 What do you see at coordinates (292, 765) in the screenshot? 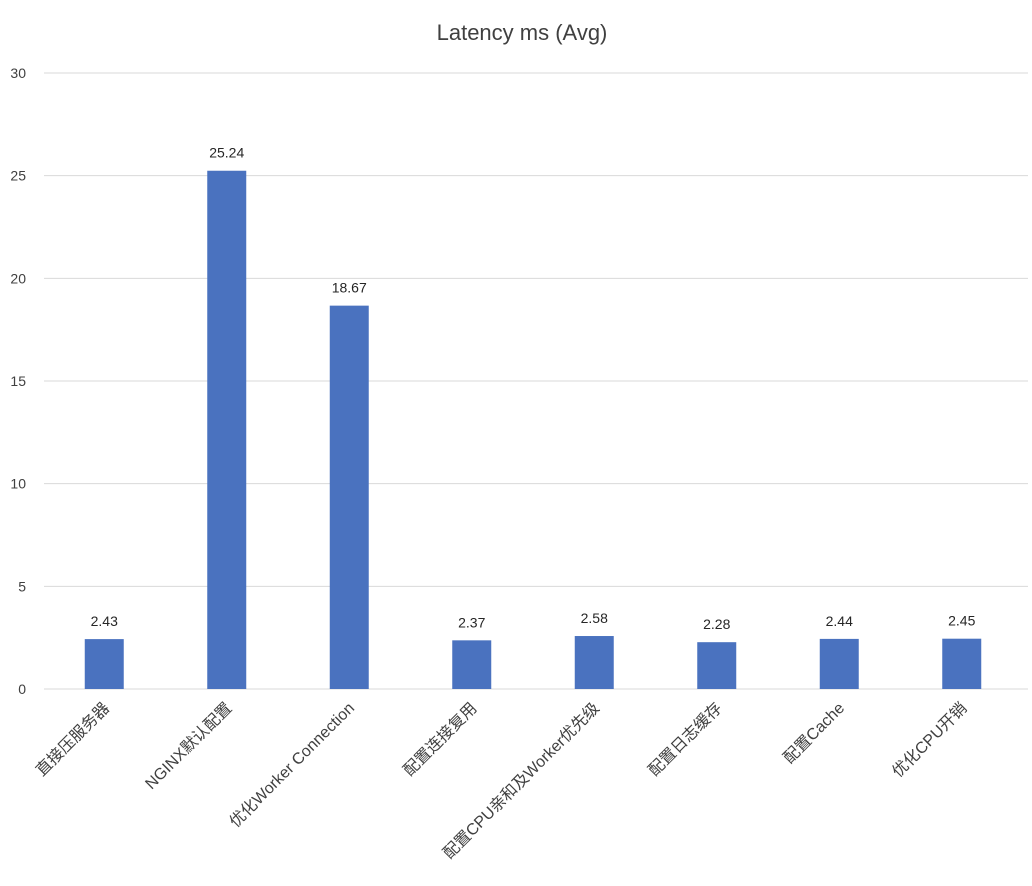
I see `x-tick-label: 优化Worker Connection` at bounding box center [292, 765].